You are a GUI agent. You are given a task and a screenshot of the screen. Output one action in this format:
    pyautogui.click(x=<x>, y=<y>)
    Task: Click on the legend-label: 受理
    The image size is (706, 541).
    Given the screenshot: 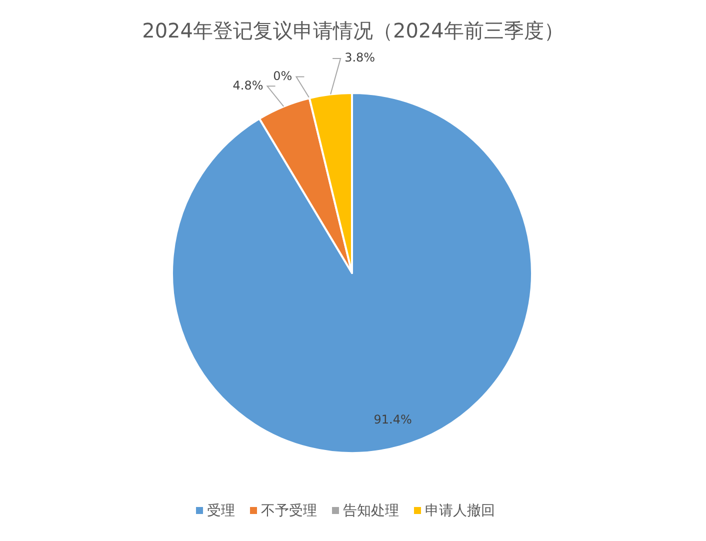 What is the action you would take?
    pyautogui.click(x=221, y=510)
    